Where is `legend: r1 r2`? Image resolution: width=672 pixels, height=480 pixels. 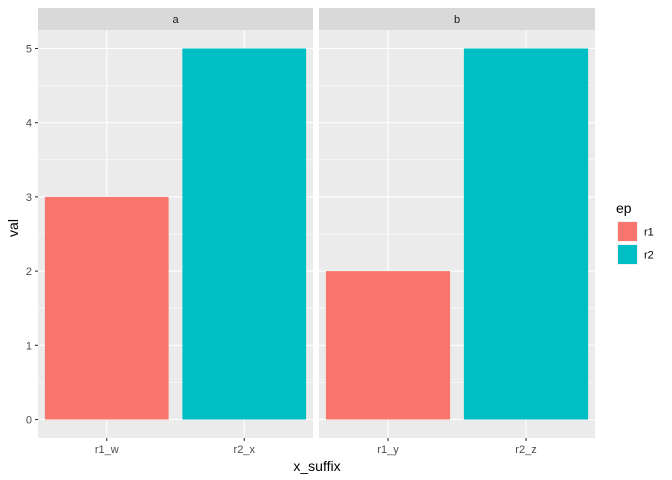 legend: r1 r2 is located at coordinates (635, 243).